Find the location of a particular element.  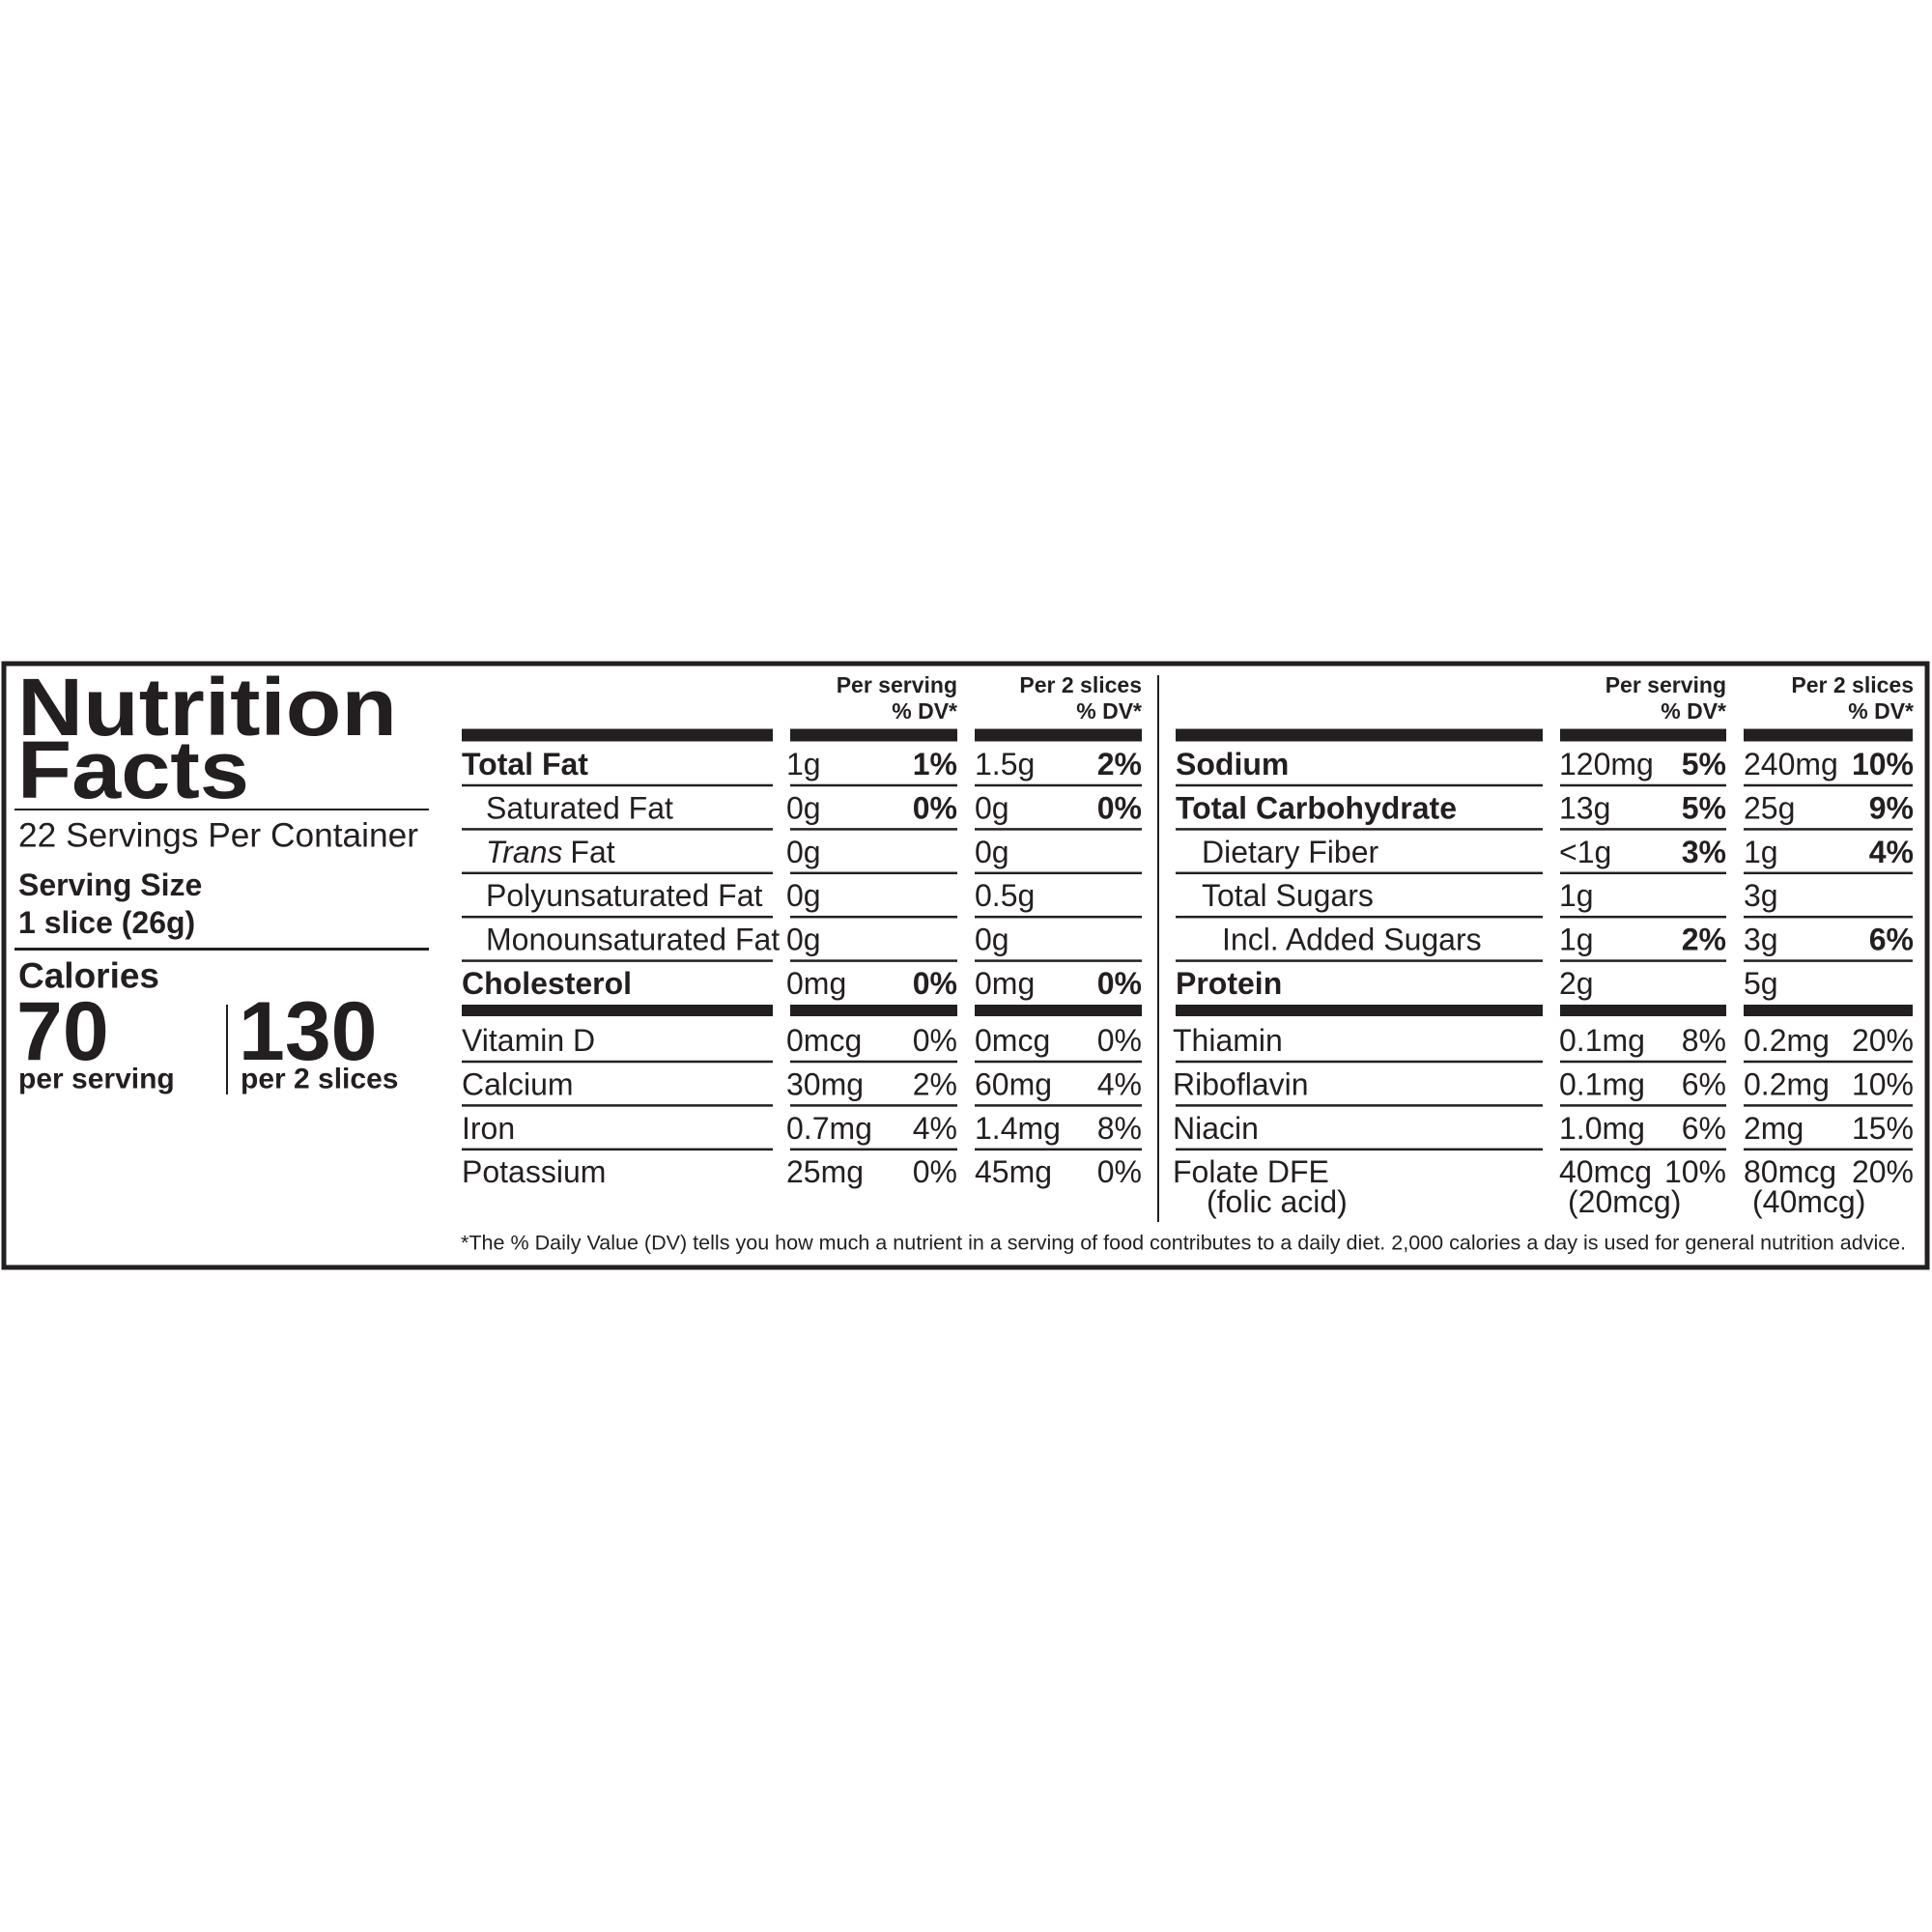

amount: (40mcg) is located at coordinates (1808, 1201).